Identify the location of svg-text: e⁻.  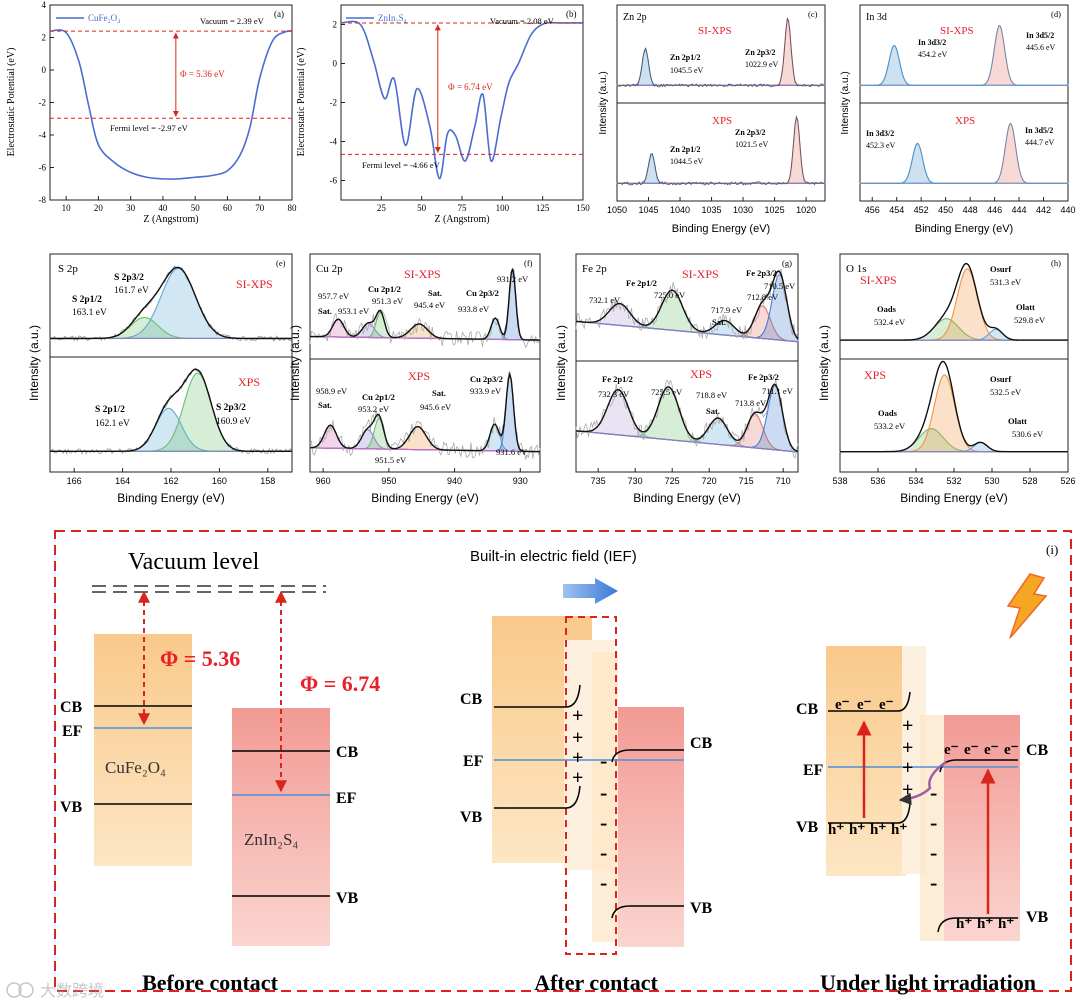
(991, 750).